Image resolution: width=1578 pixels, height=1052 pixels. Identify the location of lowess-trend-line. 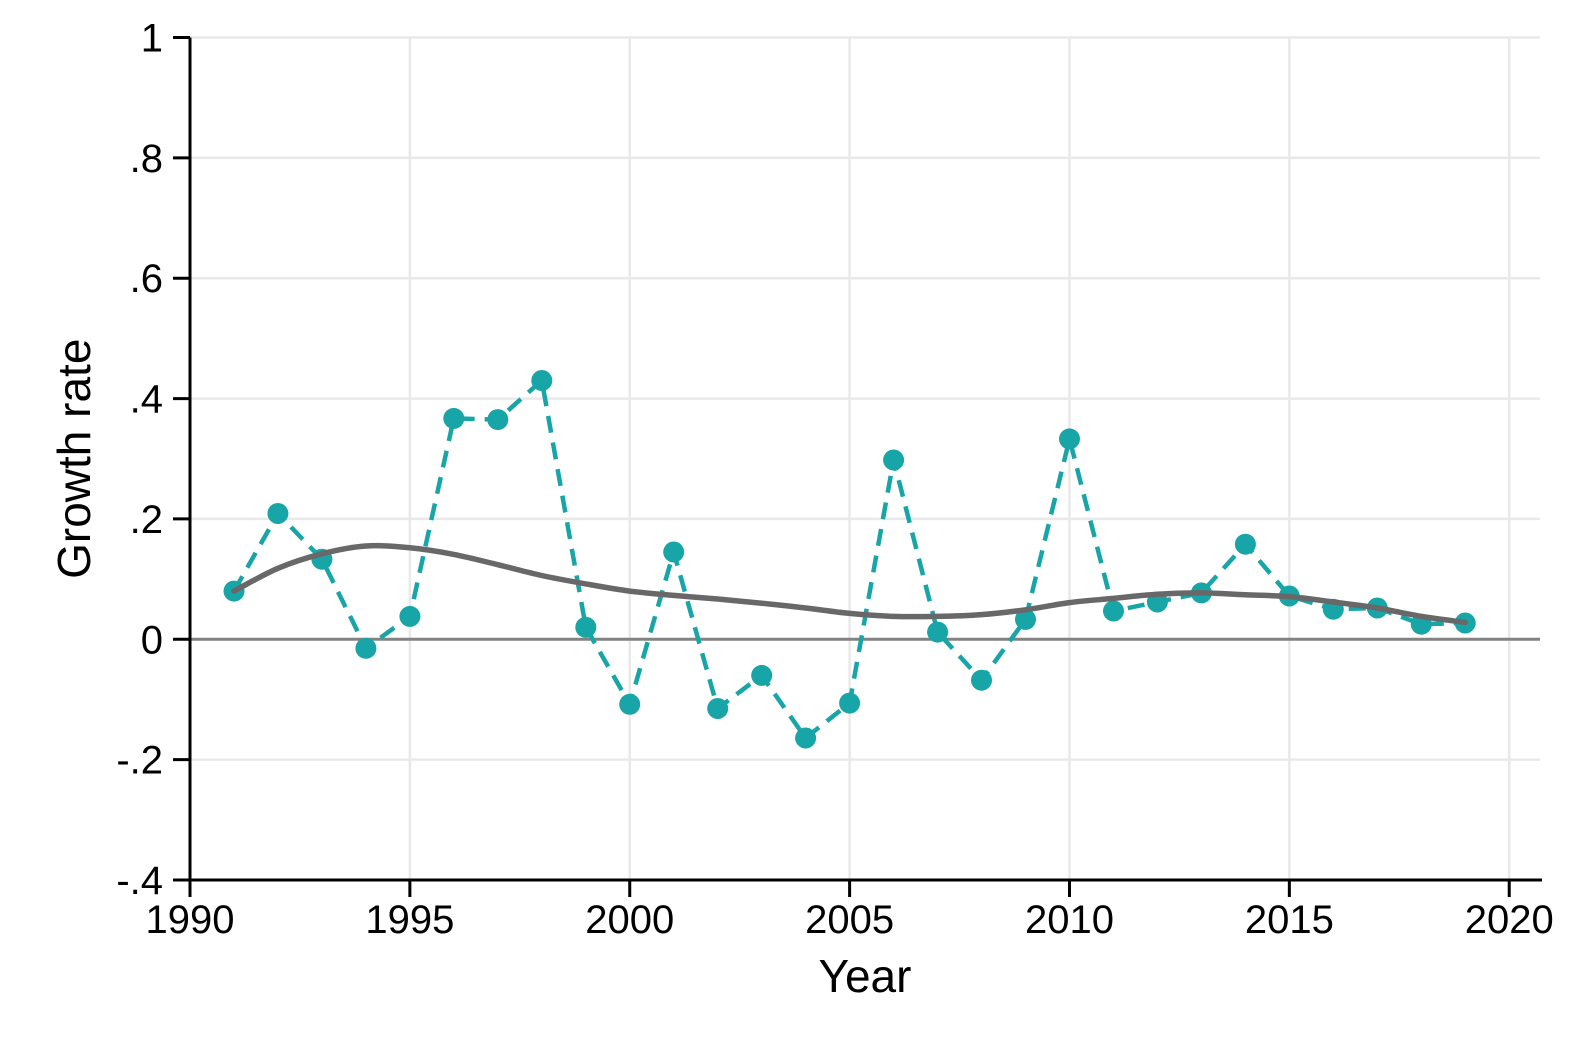
(849, 584).